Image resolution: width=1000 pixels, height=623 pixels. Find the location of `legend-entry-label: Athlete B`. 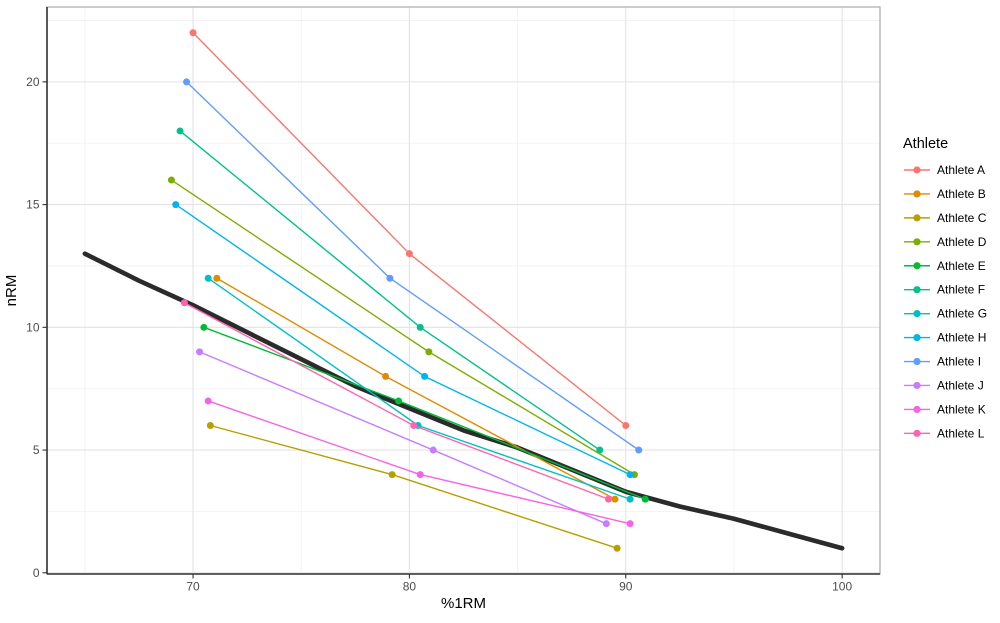

legend-entry-label: Athlete B is located at coordinates (961, 194).